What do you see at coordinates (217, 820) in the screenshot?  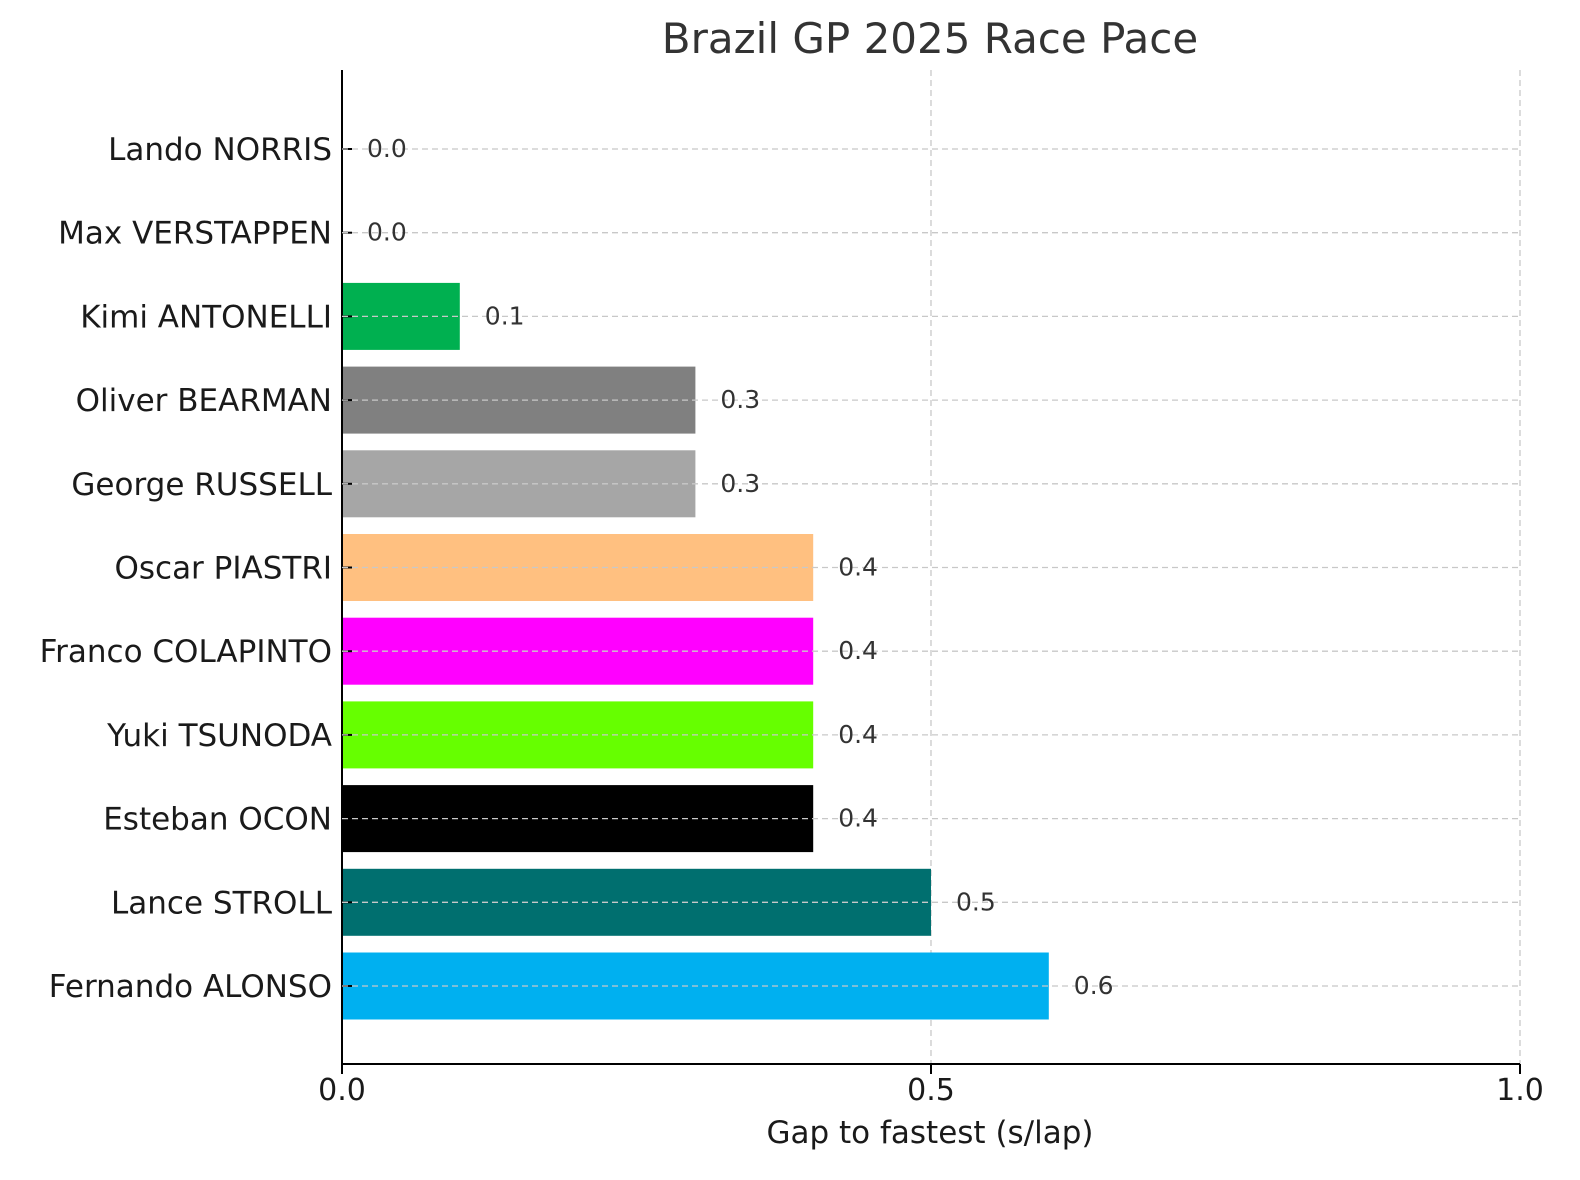 I see `y-tick-label: Esteban OCON` at bounding box center [217, 820].